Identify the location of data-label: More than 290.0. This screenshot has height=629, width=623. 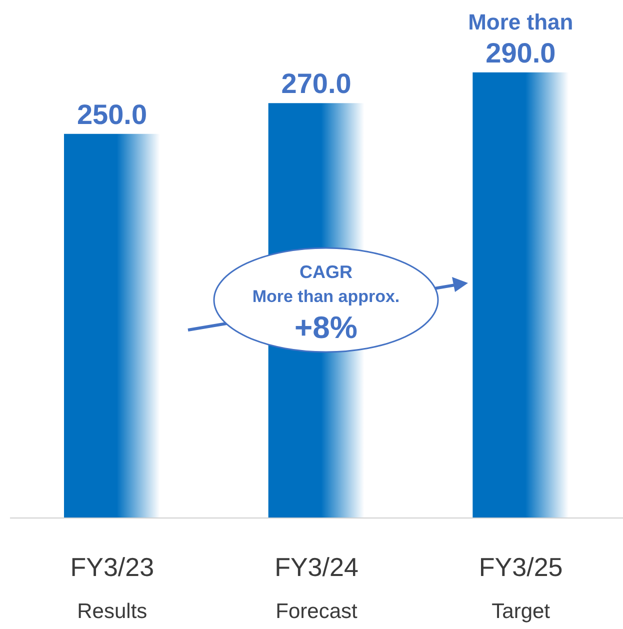
(521, 38).